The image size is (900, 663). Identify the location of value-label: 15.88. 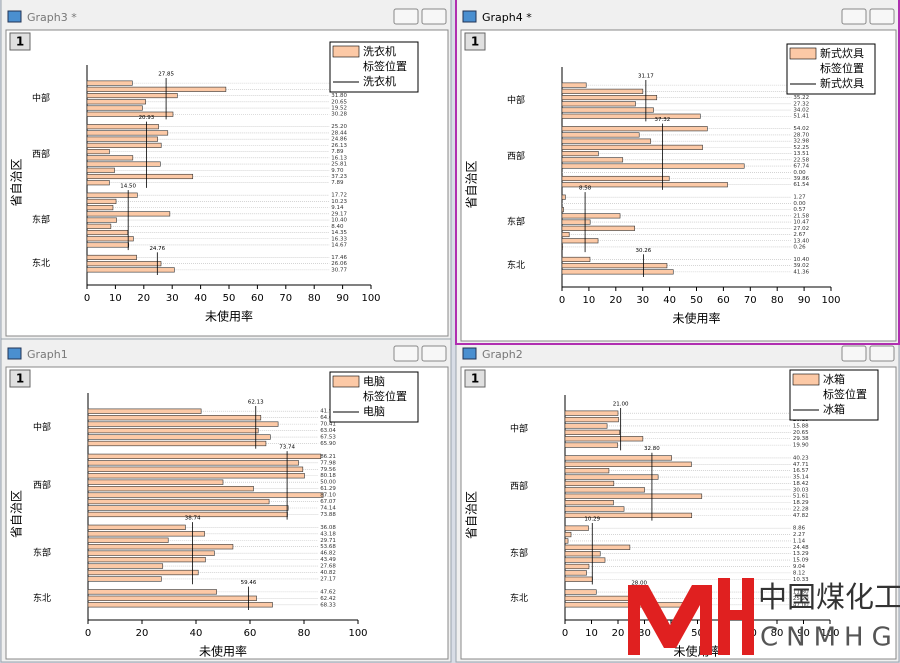
(801, 426).